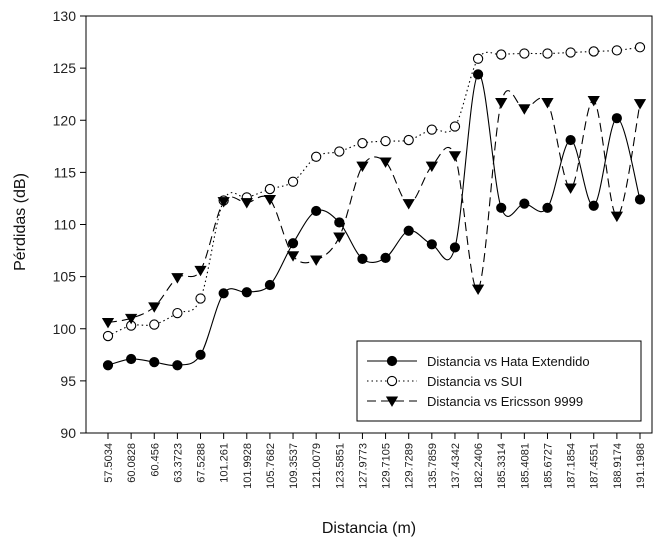 The width and height of the screenshot is (660, 539). What do you see at coordinates (548, 466) in the screenshot?
I see `x-tick-label: 185.6727` at bounding box center [548, 466].